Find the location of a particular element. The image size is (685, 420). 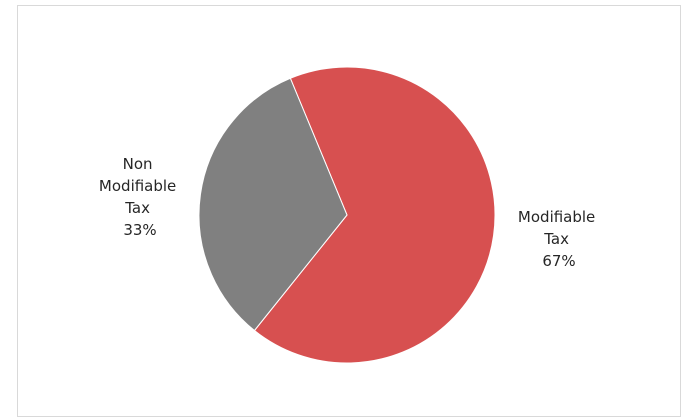

slice-label-non-modifiable-tax-line-2: Modifiable is located at coordinates (137, 186).